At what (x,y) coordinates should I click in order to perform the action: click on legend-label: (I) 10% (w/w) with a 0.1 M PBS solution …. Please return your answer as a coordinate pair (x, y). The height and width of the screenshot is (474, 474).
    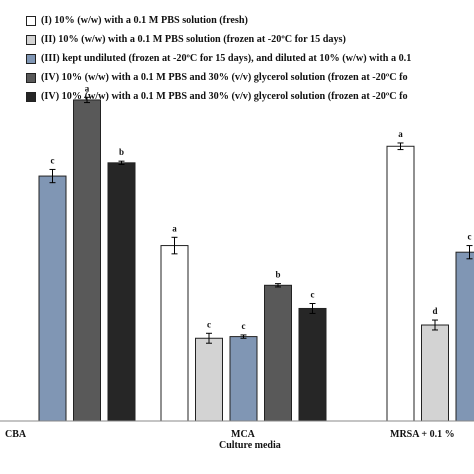
    Looking at the image, I should click on (144, 20).